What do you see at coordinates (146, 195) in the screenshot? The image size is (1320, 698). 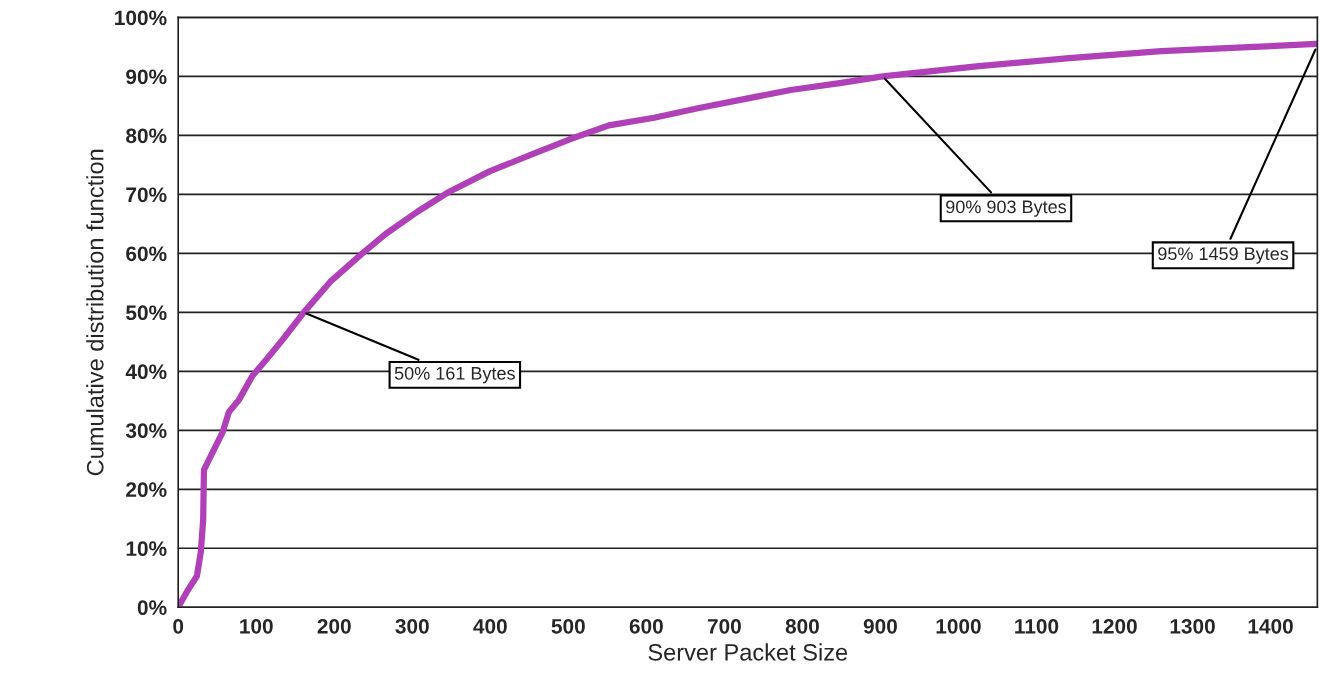 I see `y-tick-label: 70%` at bounding box center [146, 195].